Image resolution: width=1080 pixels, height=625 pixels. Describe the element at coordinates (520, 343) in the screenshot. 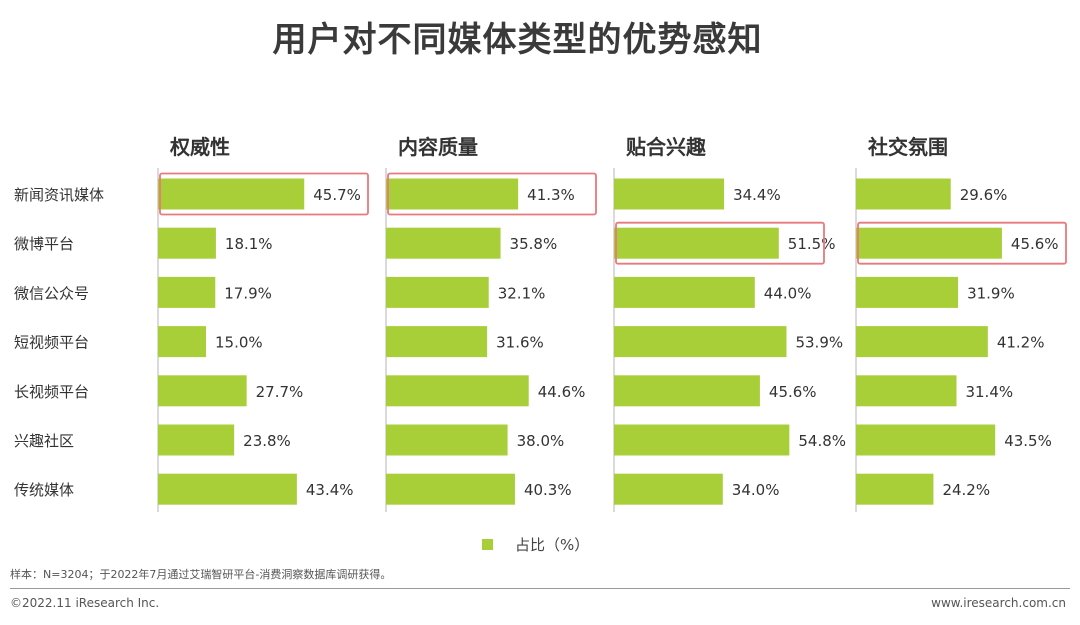

I see `data-label: 31.6%` at that location.